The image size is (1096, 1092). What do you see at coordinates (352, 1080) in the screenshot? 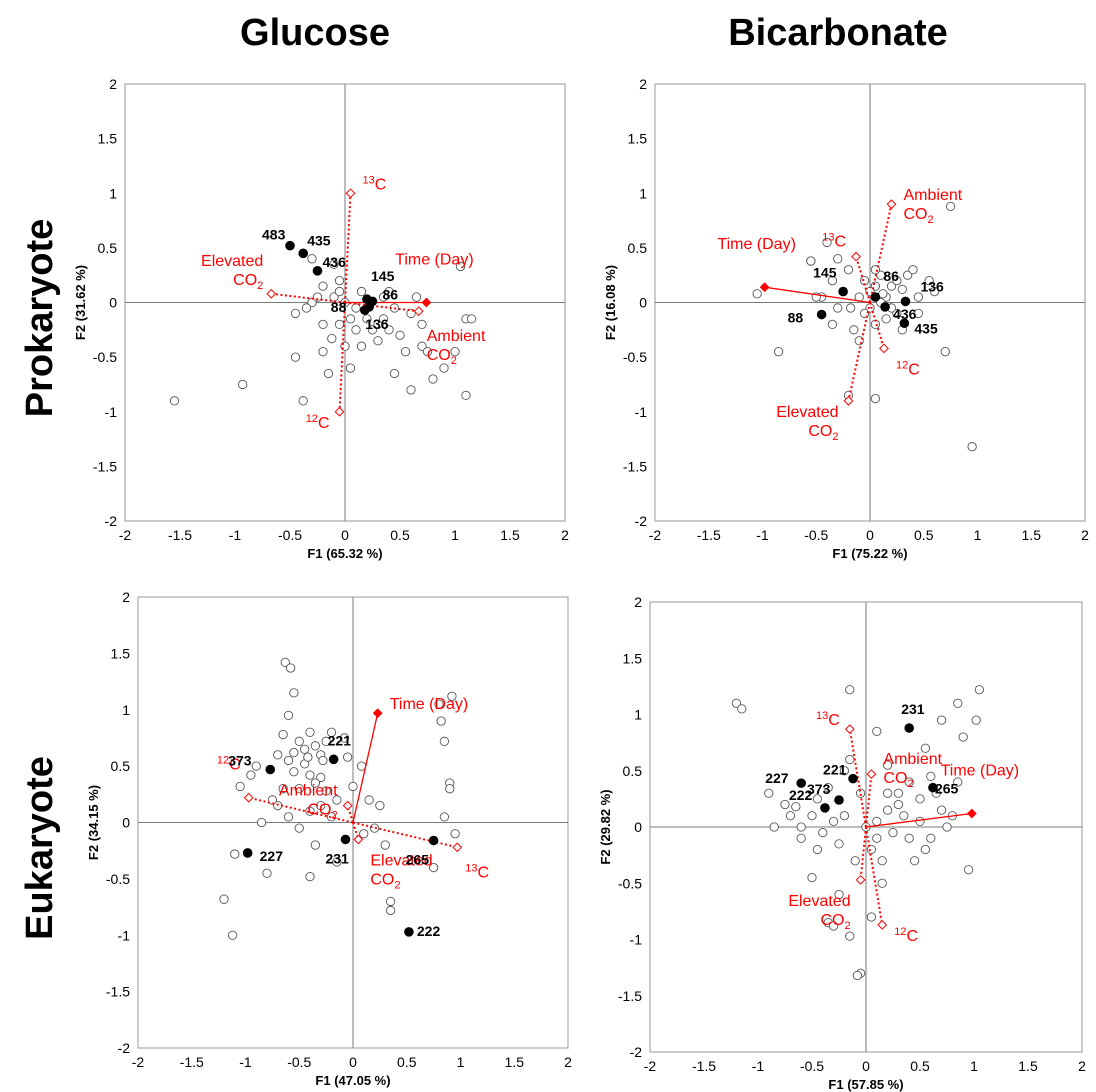
I see `x-axis-label: F1 (47.05 %)` at bounding box center [352, 1080].